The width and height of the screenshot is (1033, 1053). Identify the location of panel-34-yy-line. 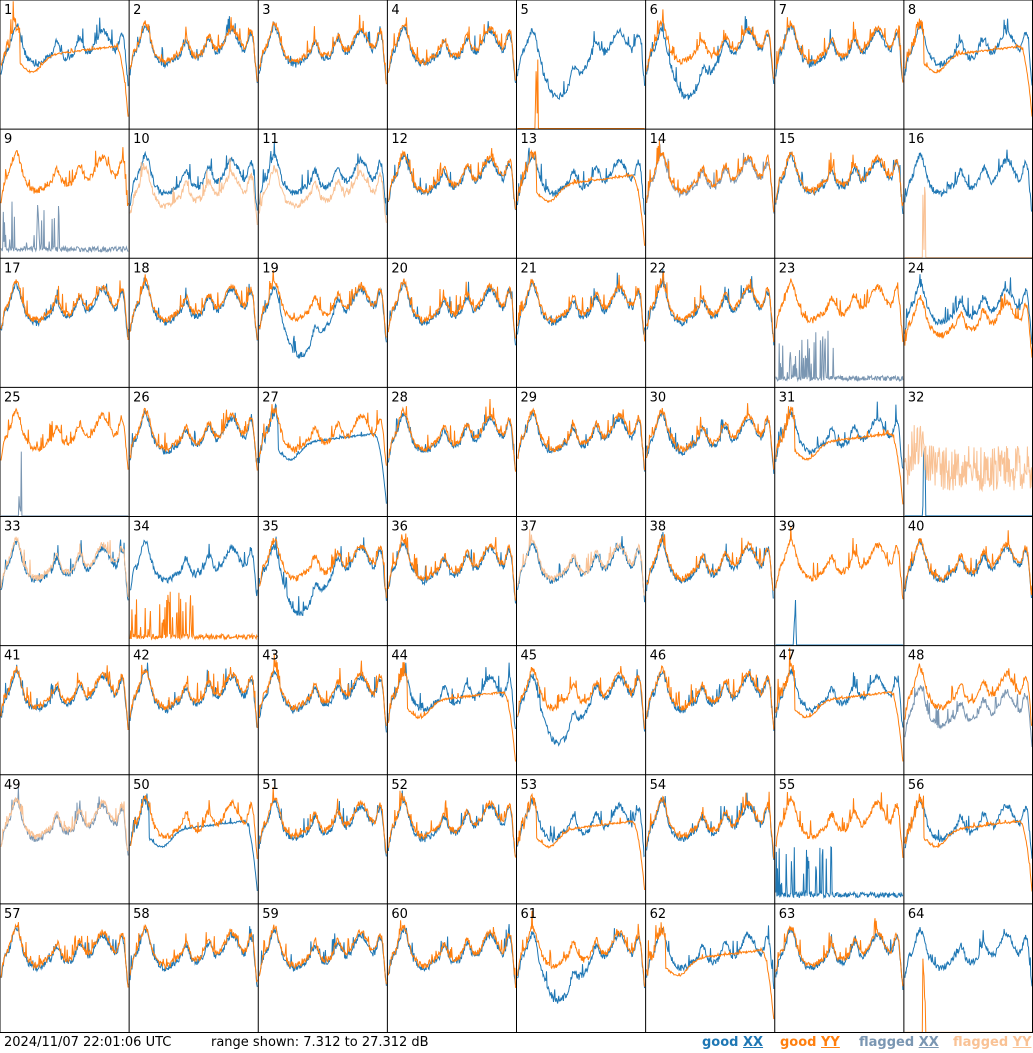
(193, 616).